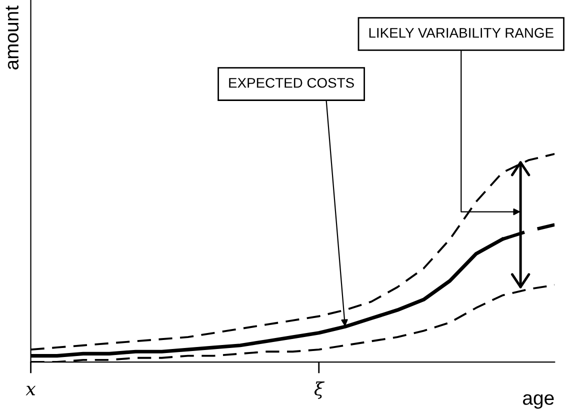 Image resolution: width=570 pixels, height=410 pixels. Describe the element at coordinates (319, 390) in the screenshot. I see `x-tick-label: ξ` at that location.